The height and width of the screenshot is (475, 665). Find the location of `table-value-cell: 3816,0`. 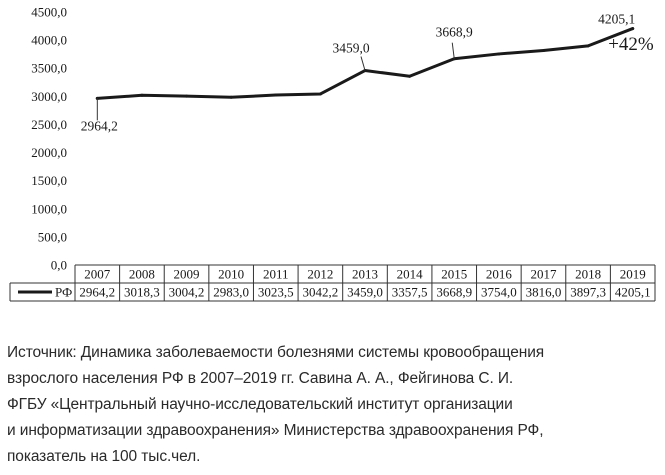

table-value-cell: 3816,0 is located at coordinates (544, 292).